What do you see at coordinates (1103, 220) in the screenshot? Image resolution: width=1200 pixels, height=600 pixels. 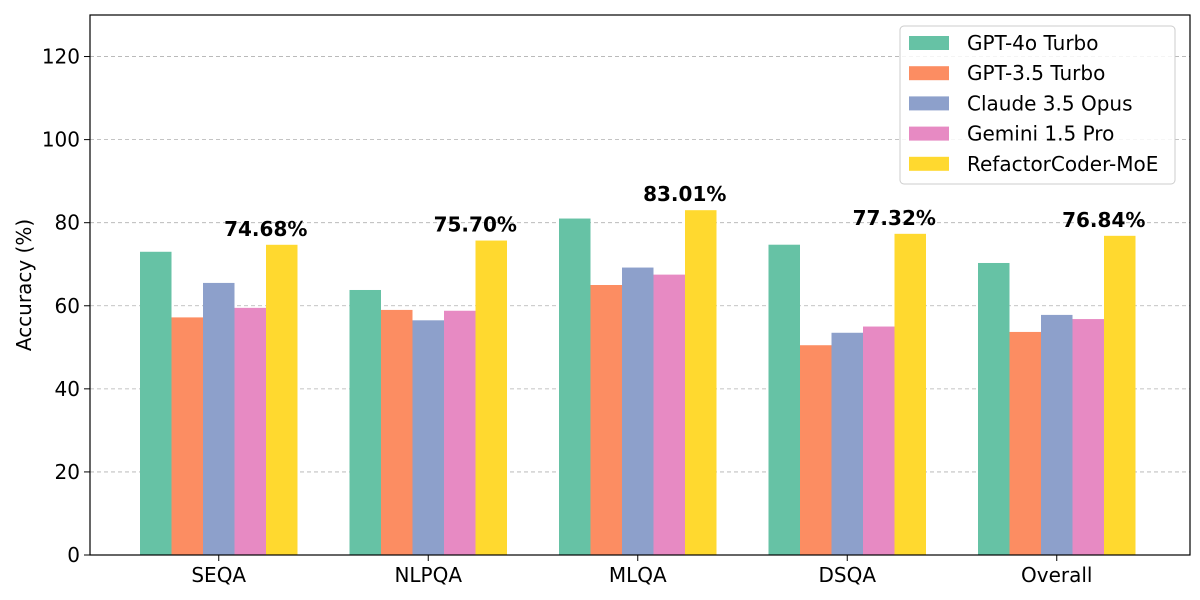 I see `data-label: 76.84%` at bounding box center [1103, 220].